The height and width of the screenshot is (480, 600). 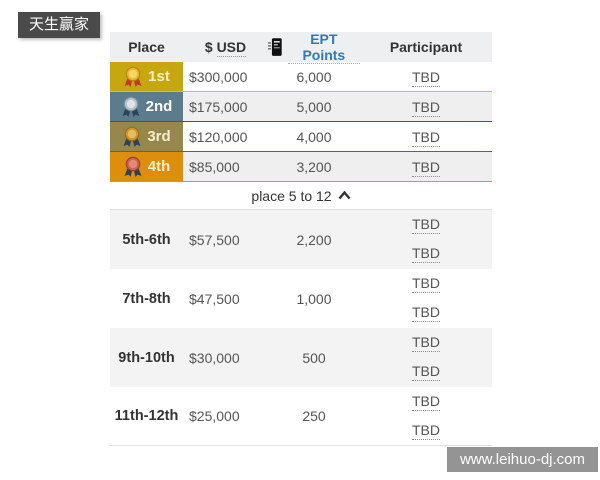 What do you see at coordinates (59, 25) in the screenshot?
I see `site-badge: 天生赢家` at bounding box center [59, 25].